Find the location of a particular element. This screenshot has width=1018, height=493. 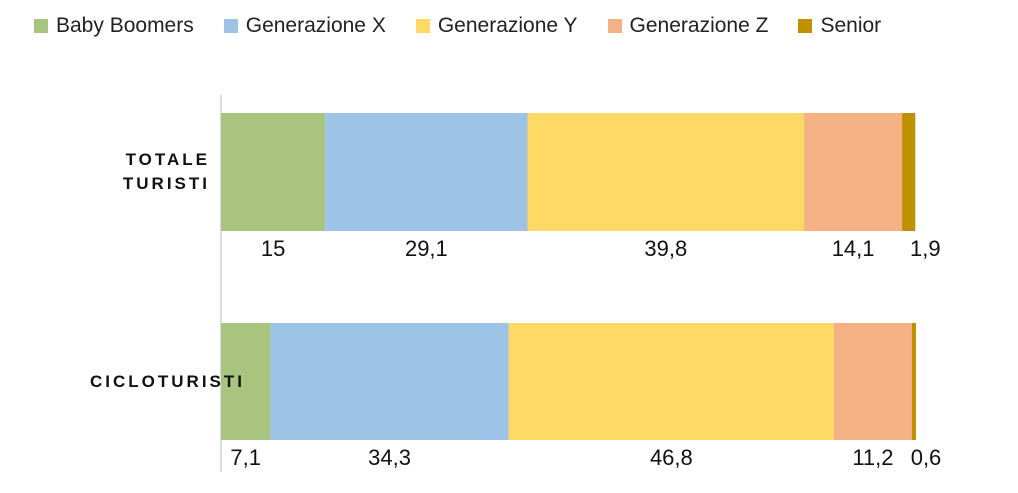

data-label: 15 is located at coordinates (273, 248).